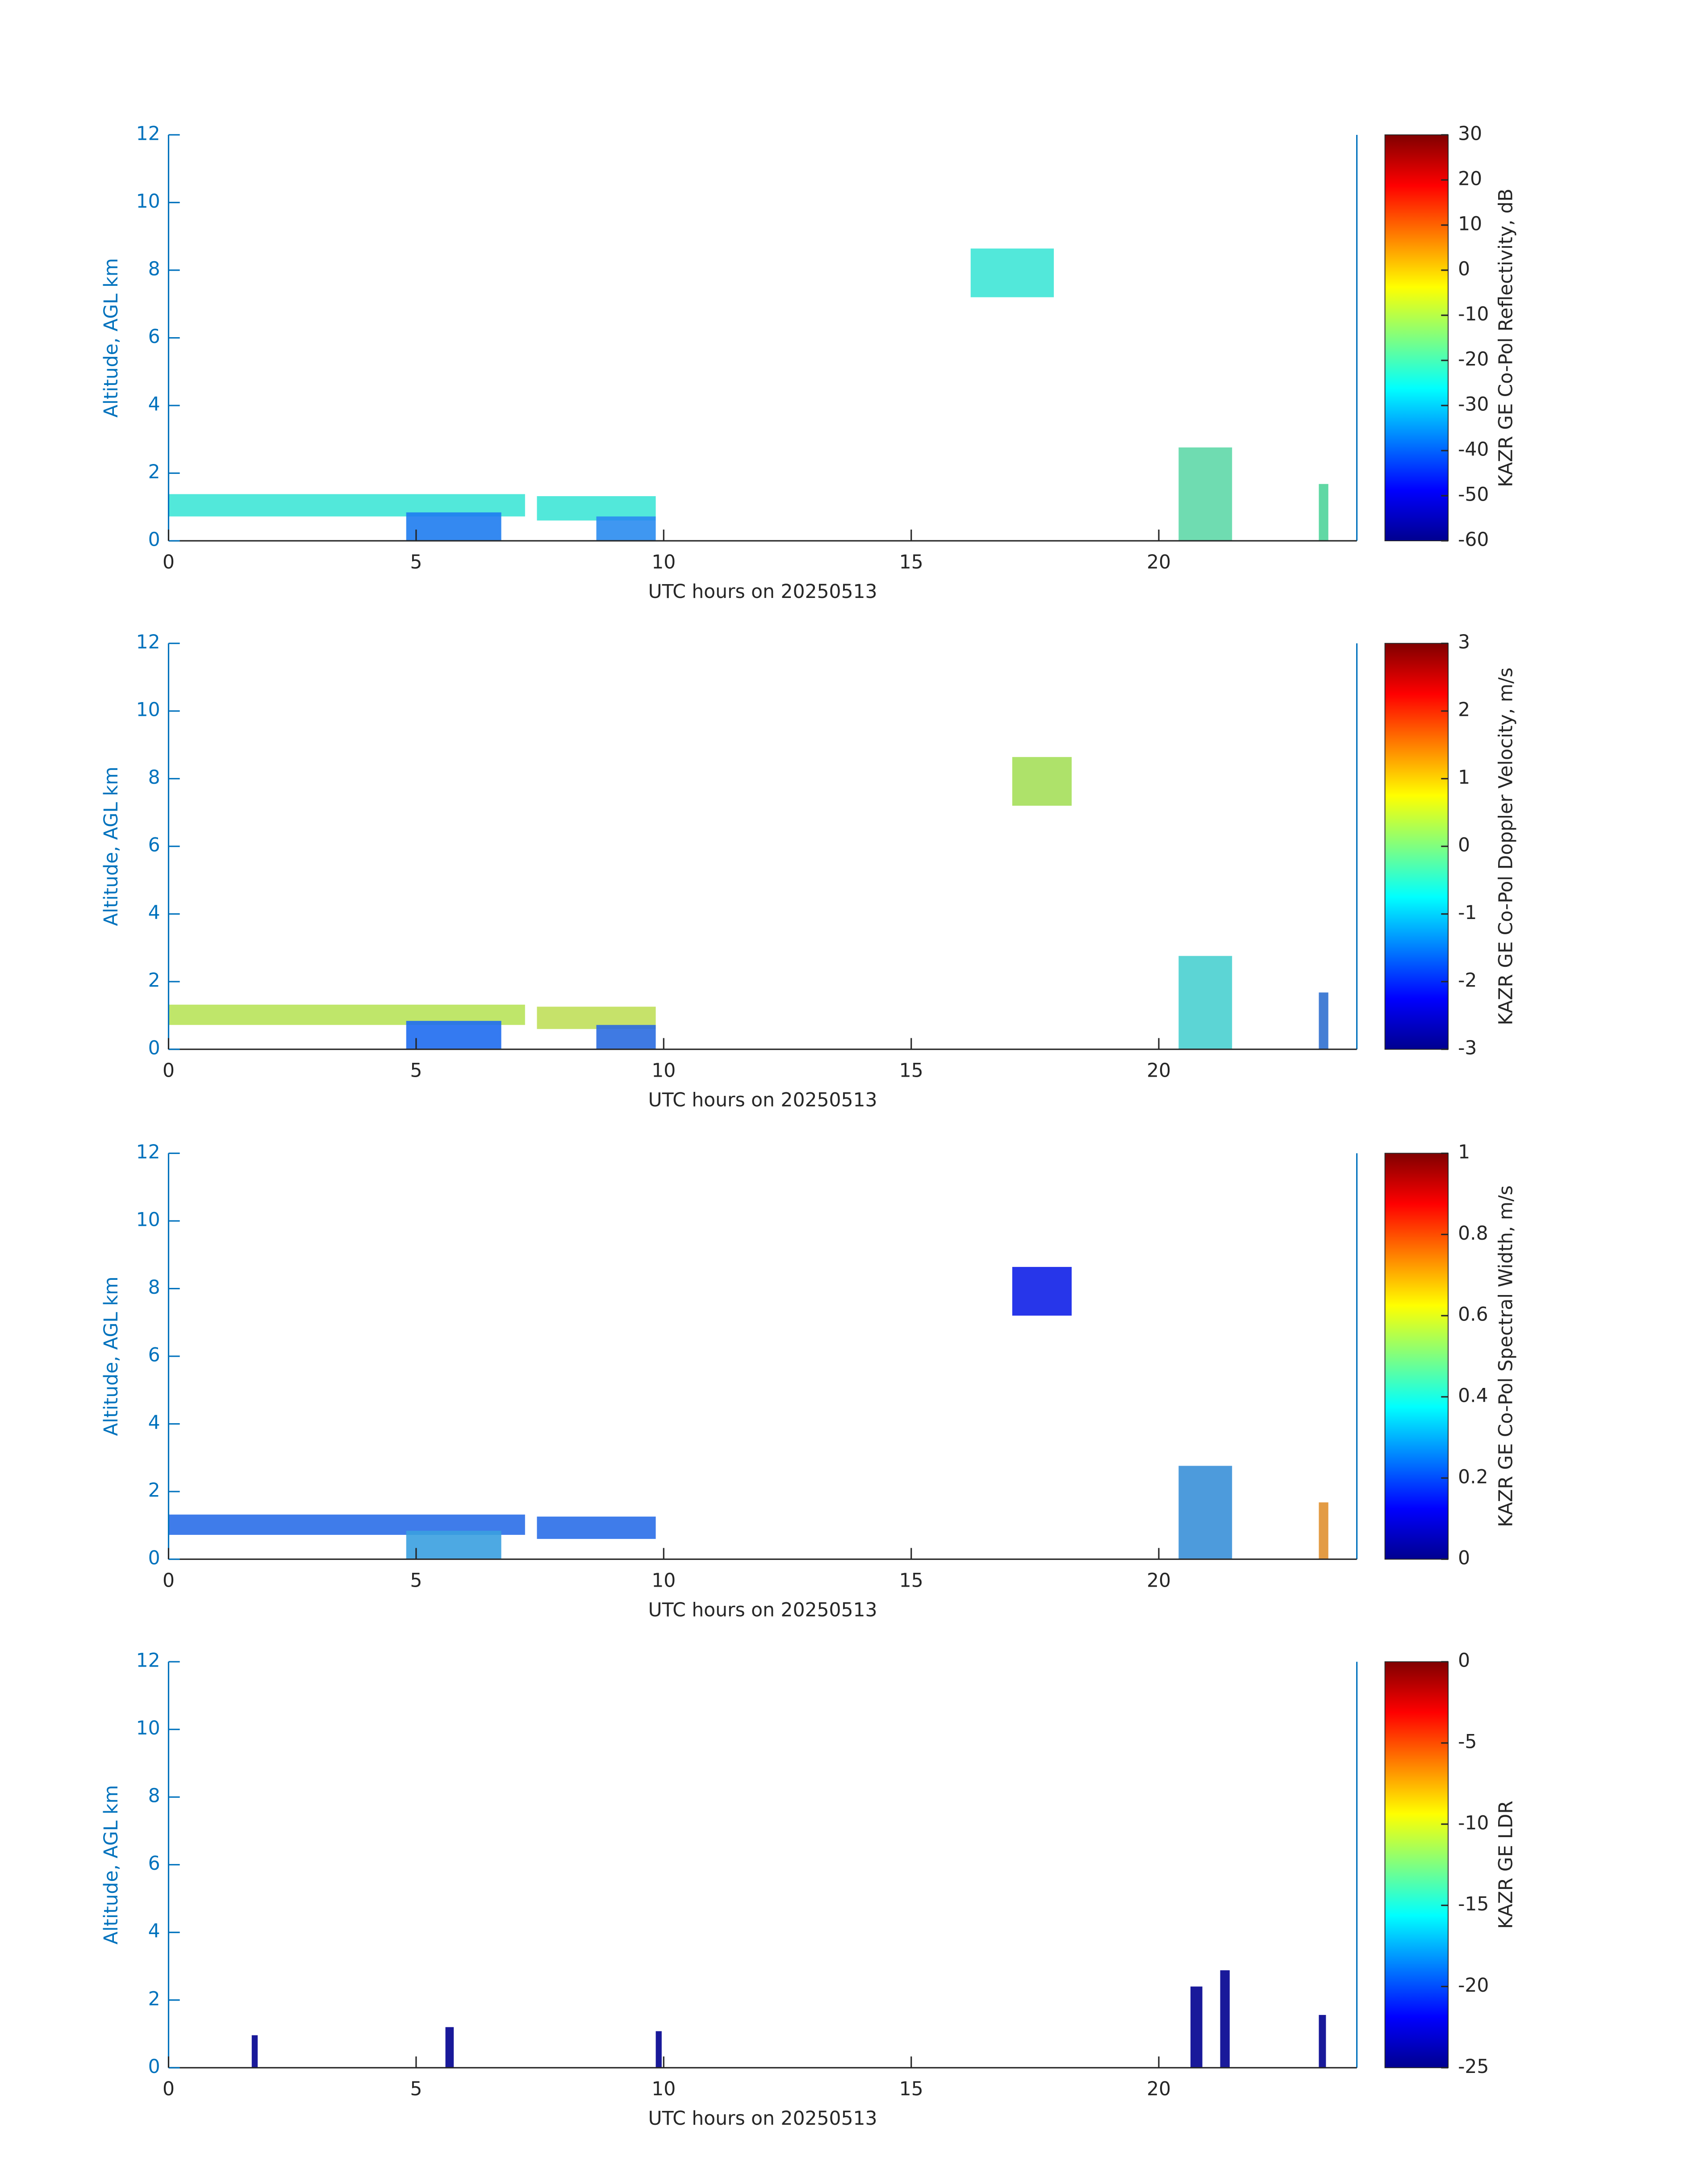  I want to click on colorbar-label: KAZR GE Co-Pol Spectral Width, m/s, so click(1506, 1356).